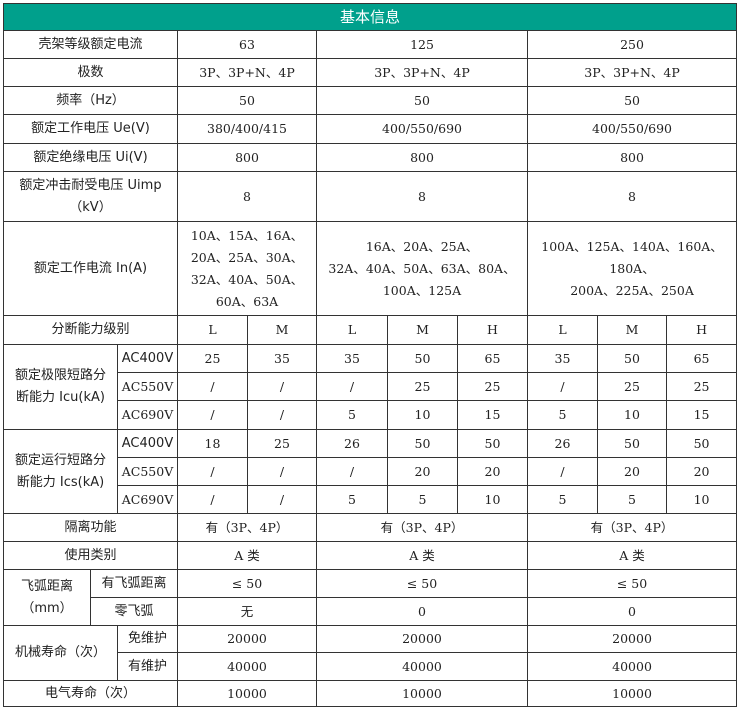 The image size is (739, 707). What do you see at coordinates (90, 330) in the screenshot?
I see `row-label: 分断能力级别` at bounding box center [90, 330].